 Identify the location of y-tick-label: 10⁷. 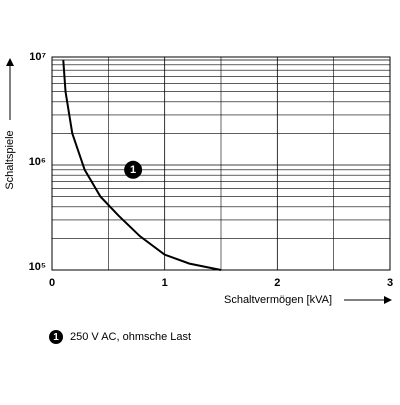
(37, 57).